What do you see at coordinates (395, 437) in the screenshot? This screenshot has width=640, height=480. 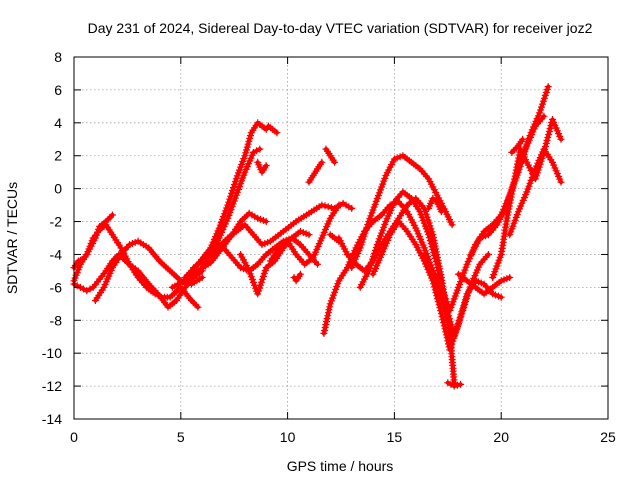 I see `x-tick-label: 15` at bounding box center [395, 437].